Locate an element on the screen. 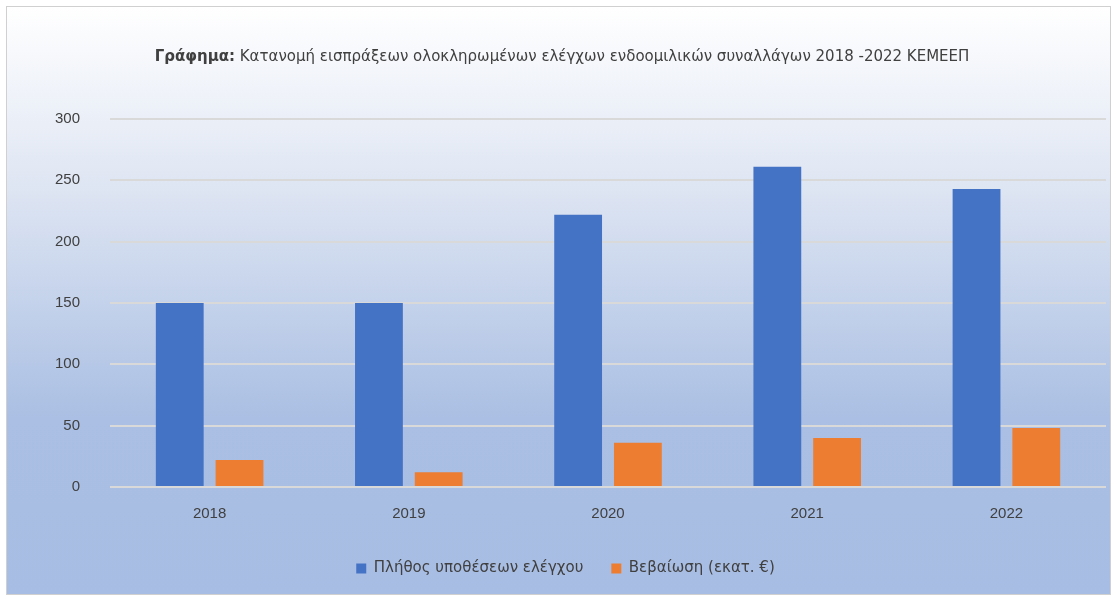 This screenshot has width=1117, height=599. y-tick-label: 0 is located at coordinates (76, 486).